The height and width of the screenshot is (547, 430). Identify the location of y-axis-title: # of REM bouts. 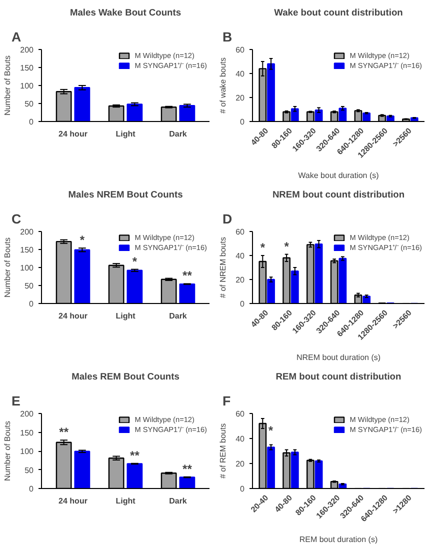
(223, 451).